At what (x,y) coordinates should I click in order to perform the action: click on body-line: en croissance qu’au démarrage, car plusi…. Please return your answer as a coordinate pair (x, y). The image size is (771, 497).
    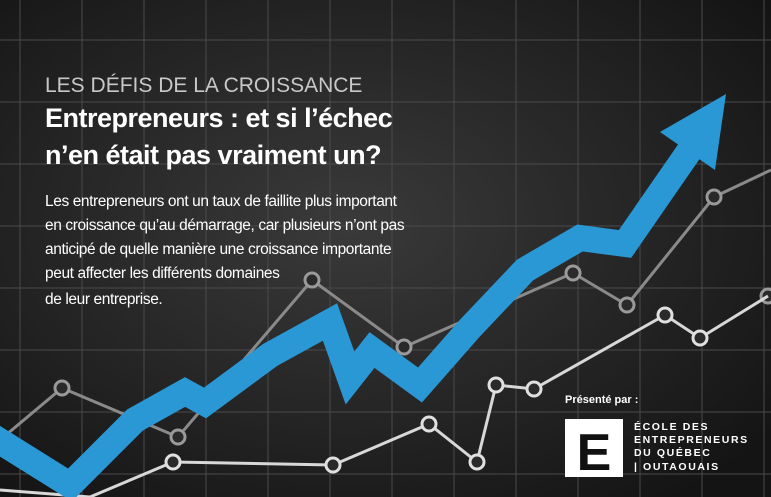
    Looking at the image, I should click on (225, 225).